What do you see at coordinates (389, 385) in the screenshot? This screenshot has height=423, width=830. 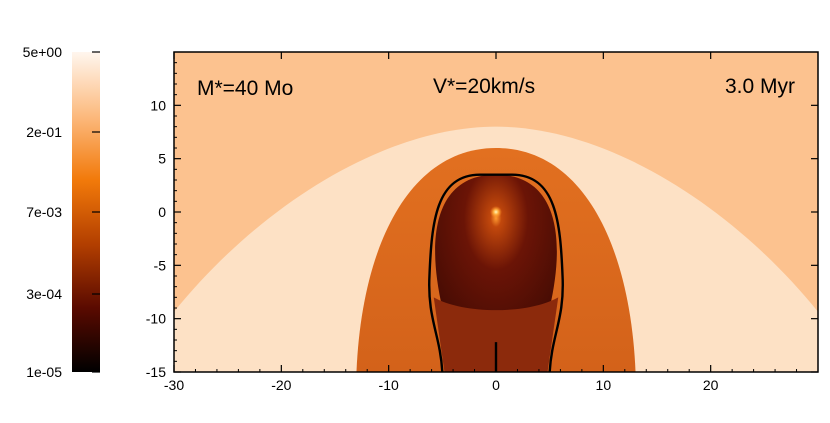 I see `x-tick-label: -10` at bounding box center [389, 385].